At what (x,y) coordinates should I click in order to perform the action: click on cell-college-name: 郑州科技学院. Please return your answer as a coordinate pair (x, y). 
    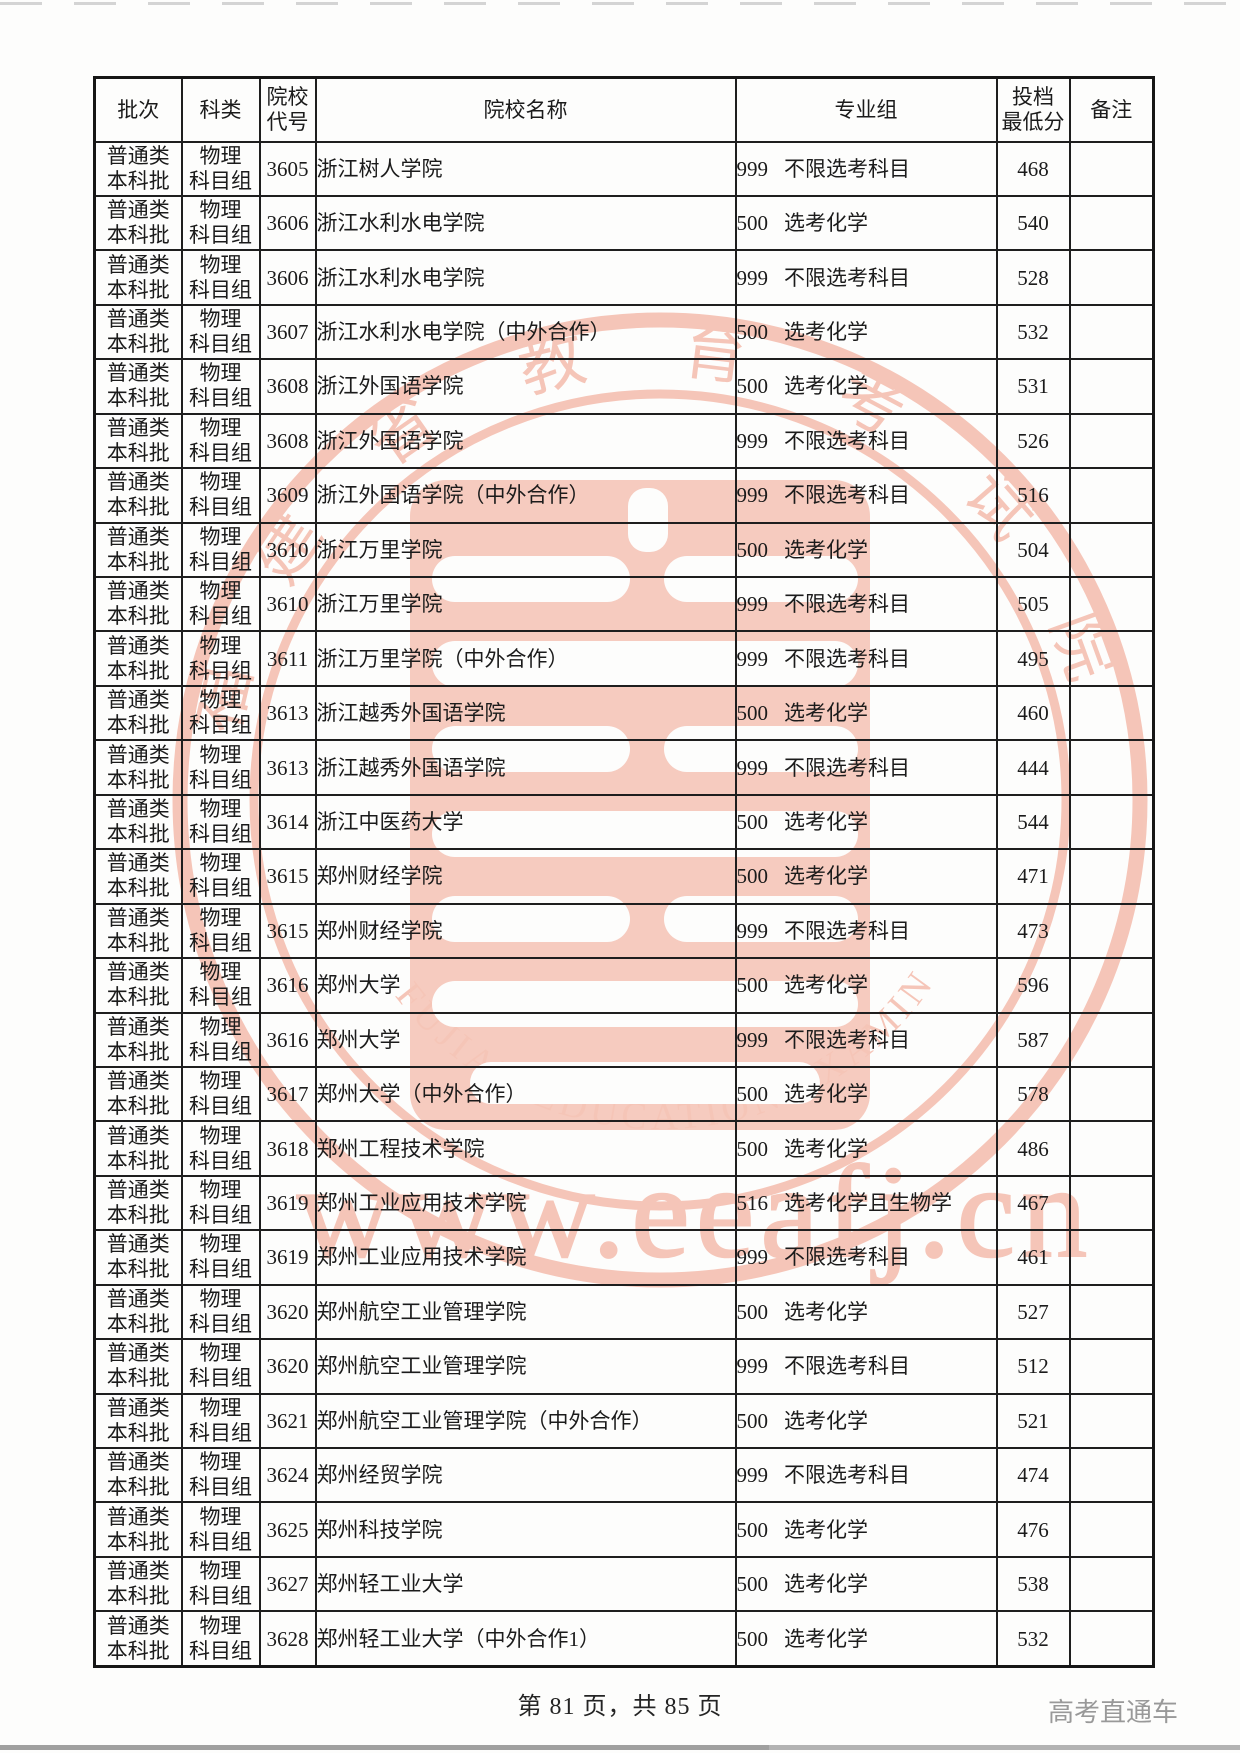
    Looking at the image, I should click on (525, 1529).